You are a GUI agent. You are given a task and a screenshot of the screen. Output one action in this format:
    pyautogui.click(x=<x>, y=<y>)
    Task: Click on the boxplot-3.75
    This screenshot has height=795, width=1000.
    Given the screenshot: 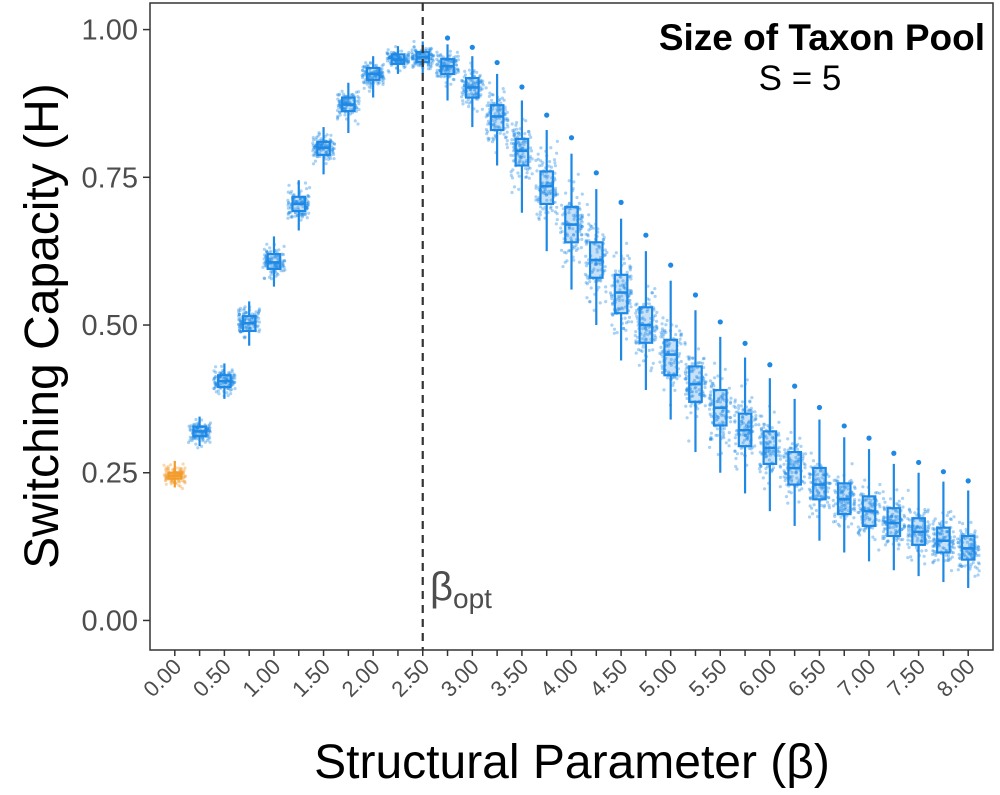 What is the action you would take?
    pyautogui.click(x=547, y=182)
    